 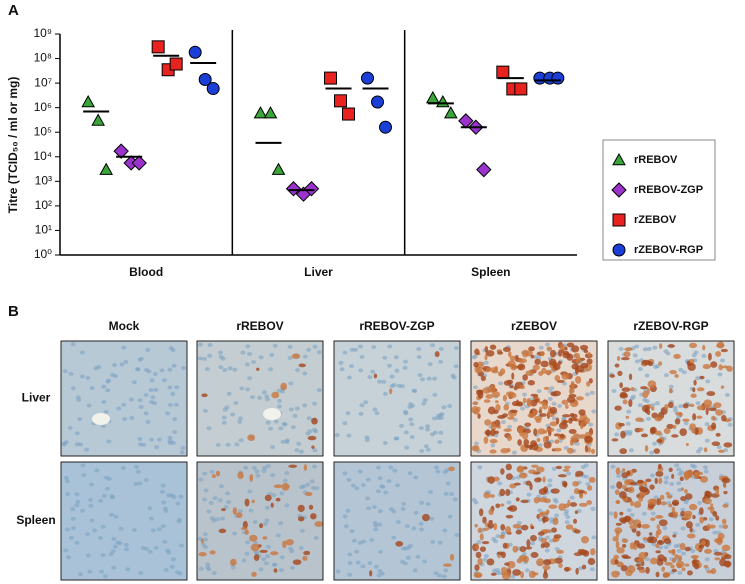 I want to click on panel-label: A, so click(x=13, y=10).